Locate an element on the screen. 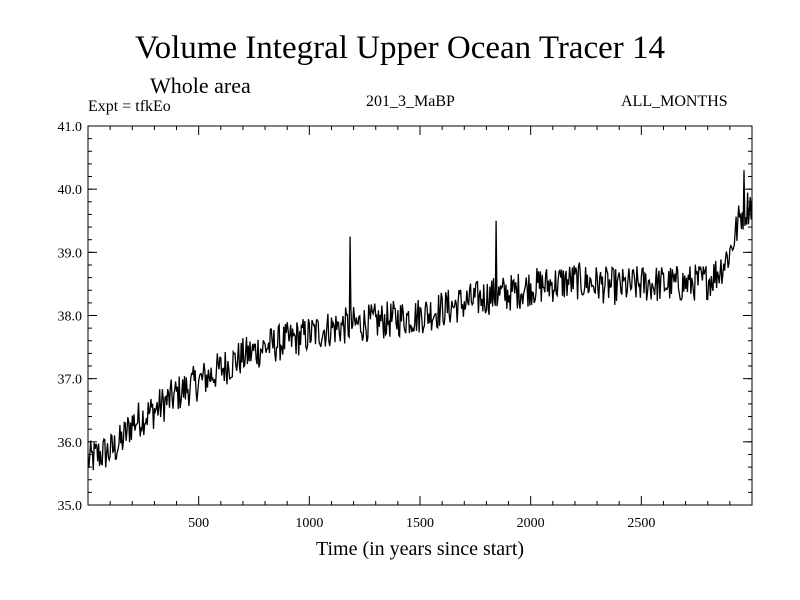 The image size is (800, 600). chart-title: Volume Integral Upper Ocean Tracer 14 is located at coordinates (400, 48).